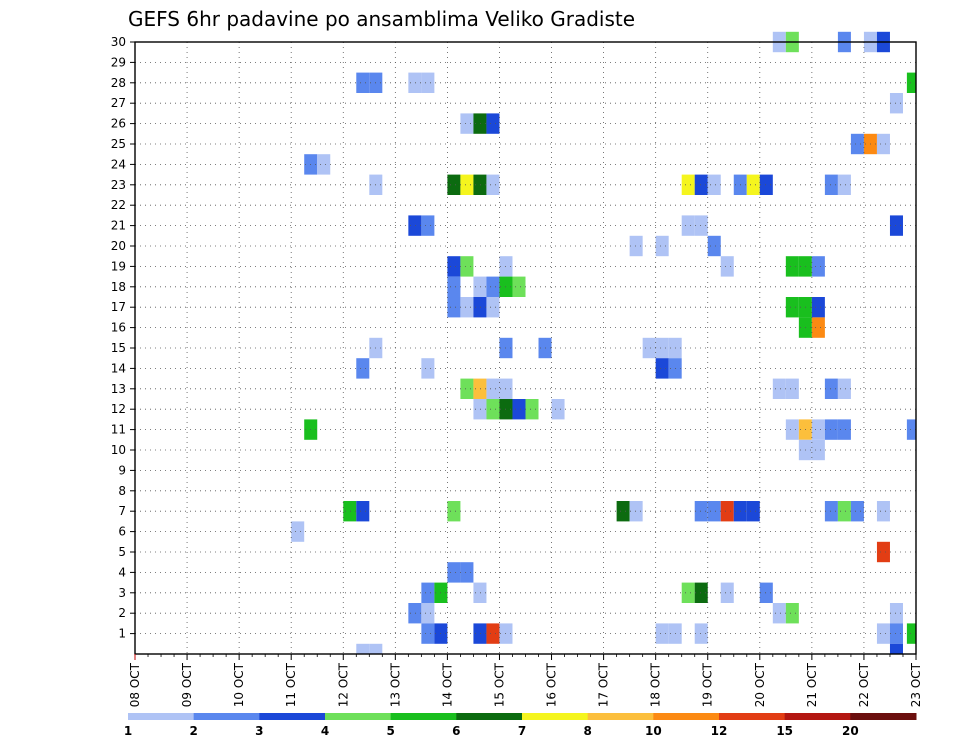  I want to click on colorbar-label: 5, so click(390, 731).